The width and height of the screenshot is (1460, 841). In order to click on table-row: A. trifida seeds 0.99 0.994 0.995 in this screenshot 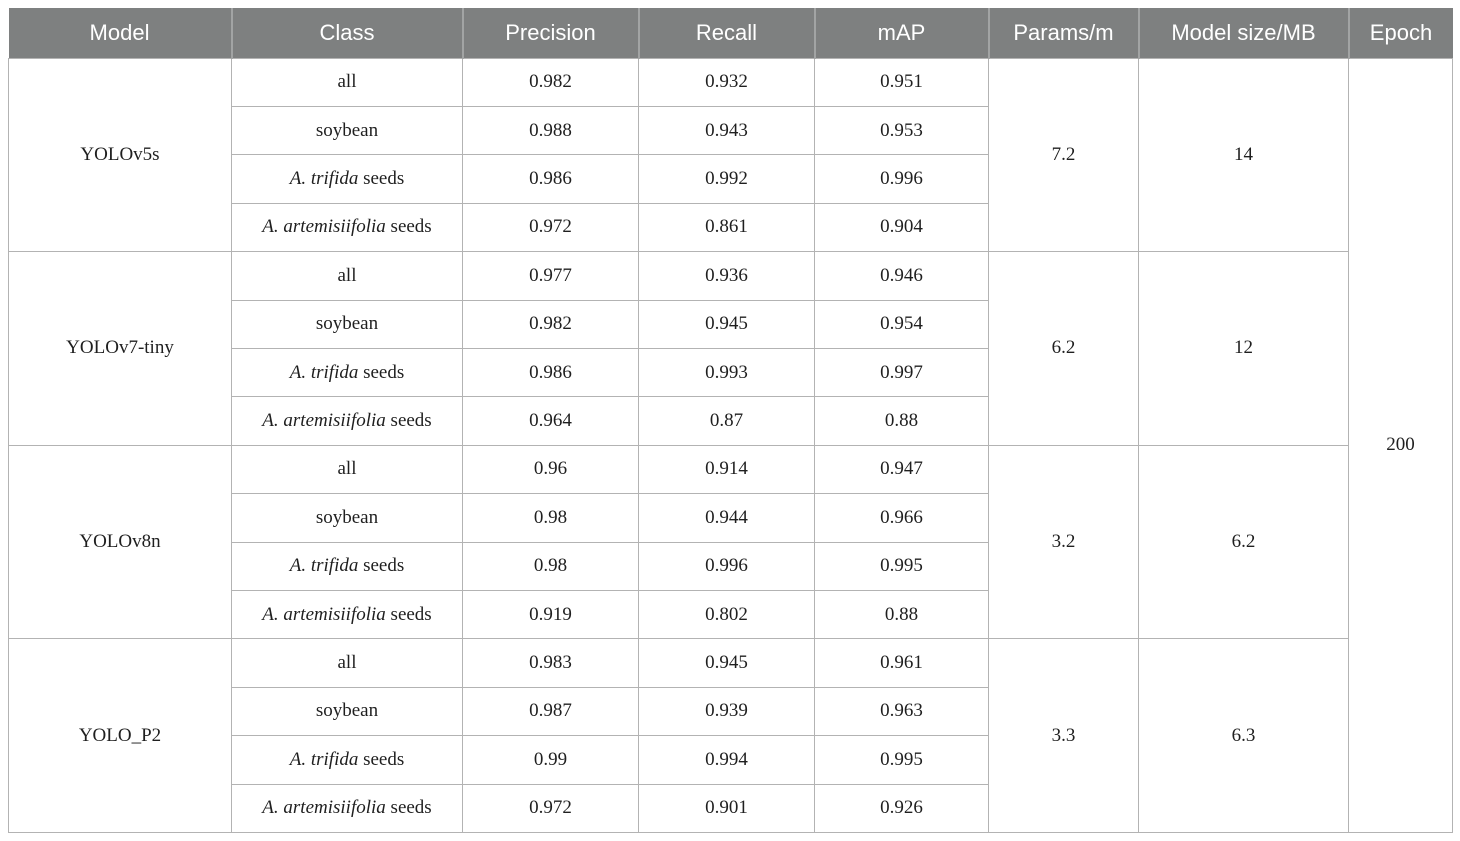, I will do `click(731, 760)`.